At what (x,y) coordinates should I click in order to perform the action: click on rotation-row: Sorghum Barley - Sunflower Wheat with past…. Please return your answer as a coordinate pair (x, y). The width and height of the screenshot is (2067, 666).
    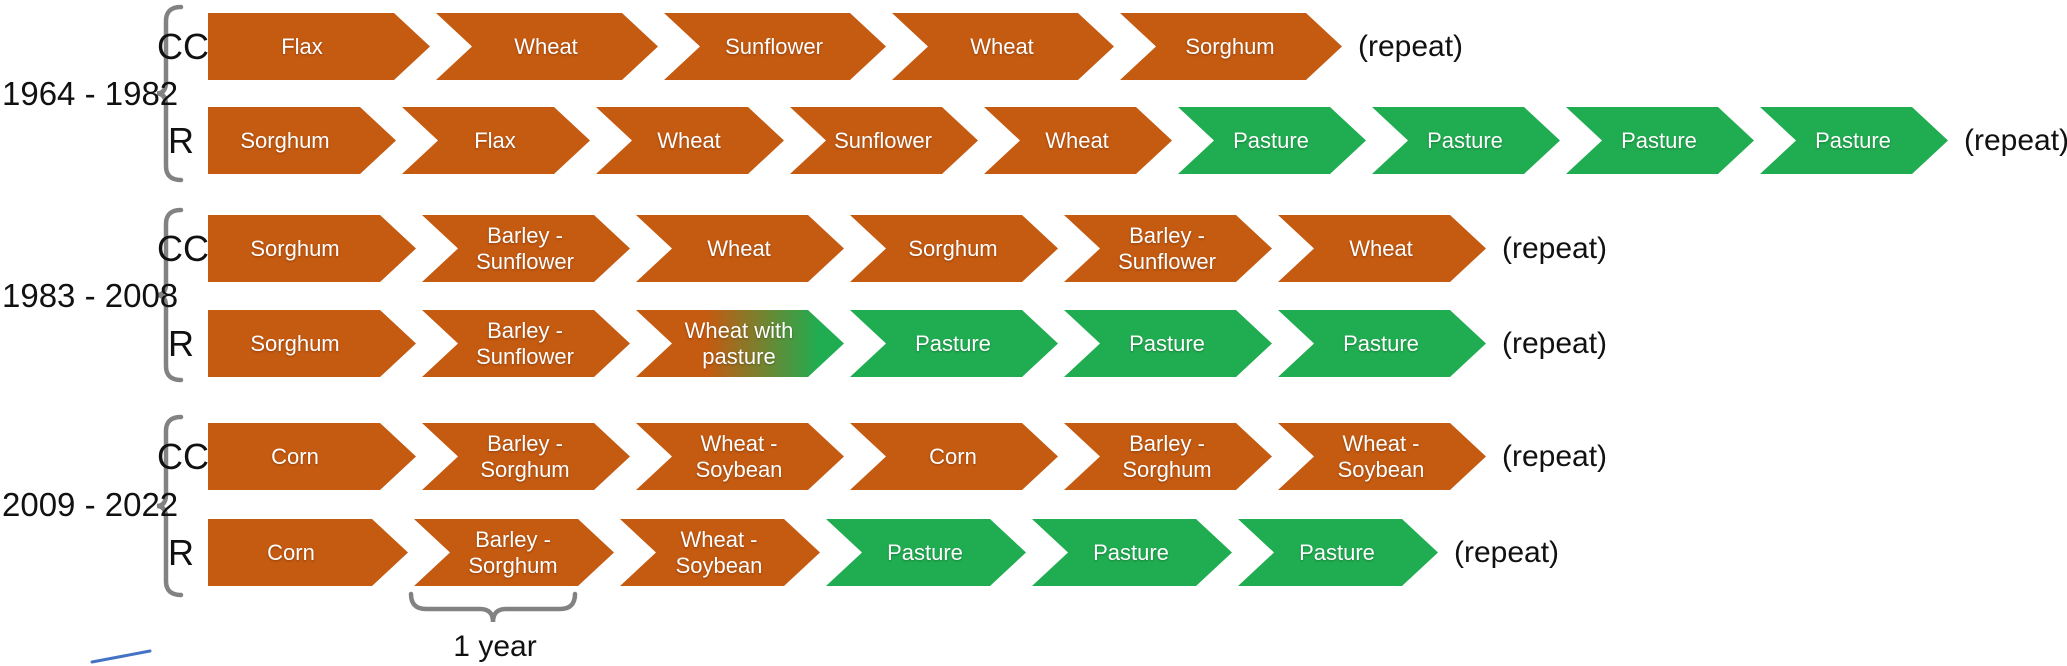
    Looking at the image, I should click on (907, 343).